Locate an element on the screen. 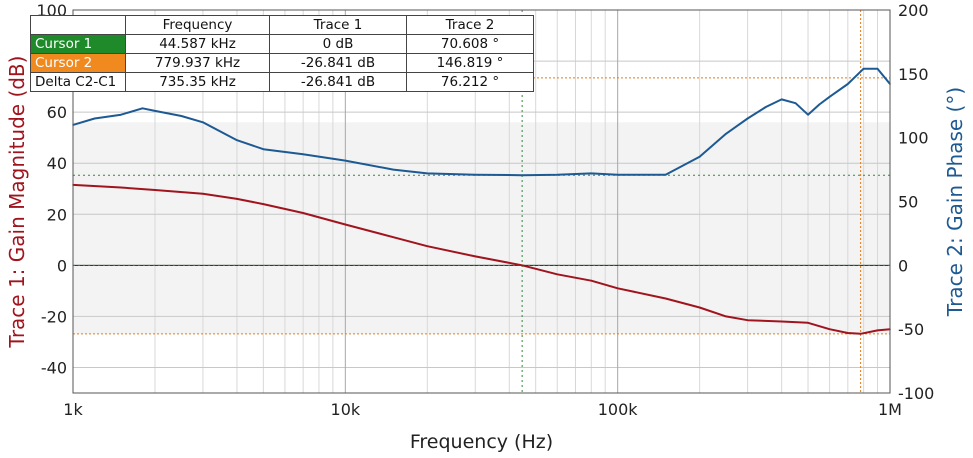  header-trace1: Trace 1 is located at coordinates (338, 25).